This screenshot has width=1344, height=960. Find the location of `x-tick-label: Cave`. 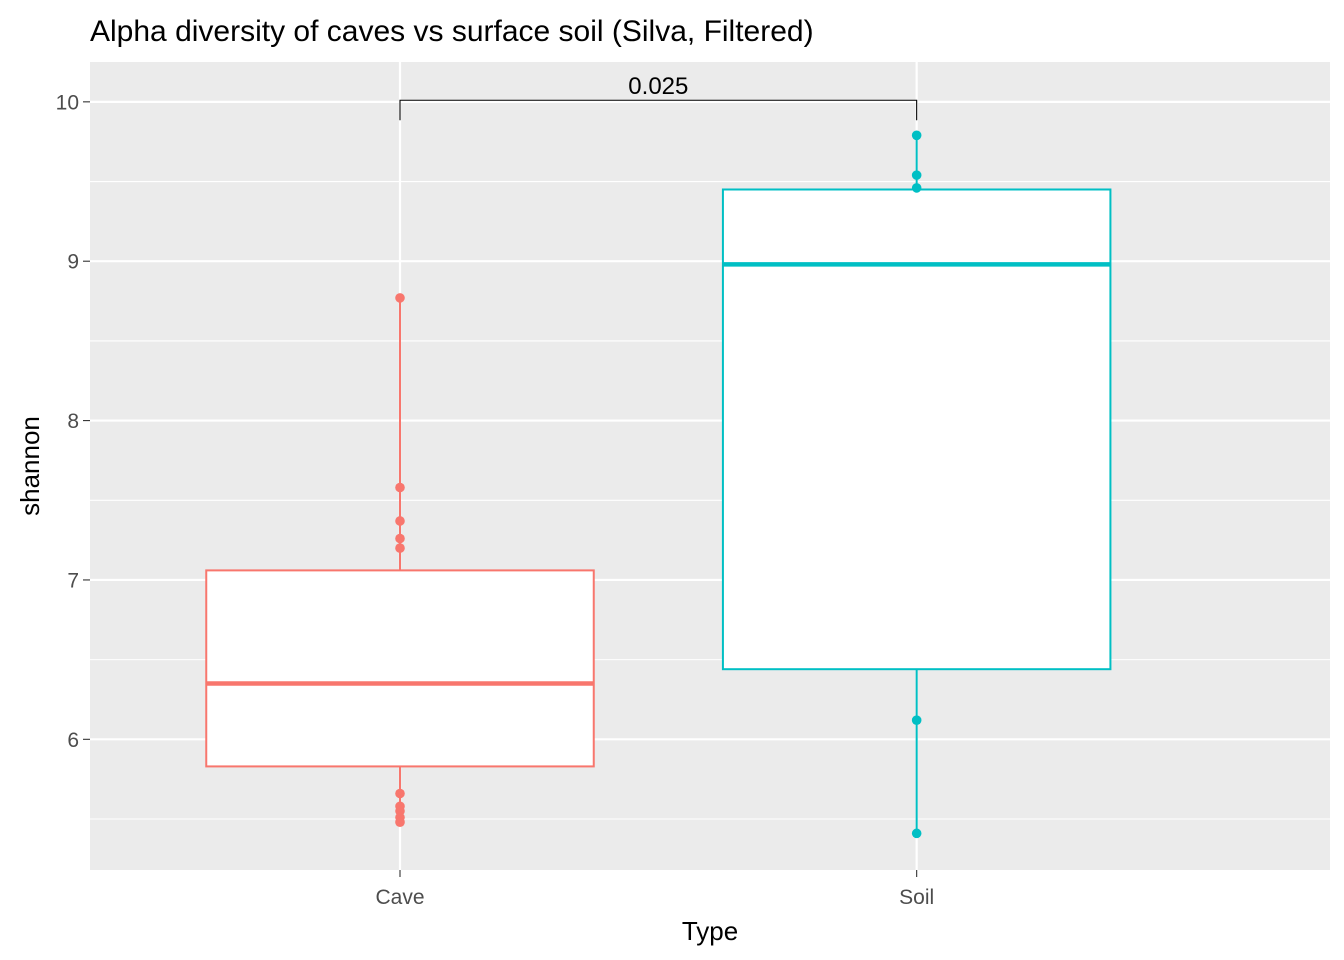

x-tick-label: Cave is located at coordinates (399, 897).